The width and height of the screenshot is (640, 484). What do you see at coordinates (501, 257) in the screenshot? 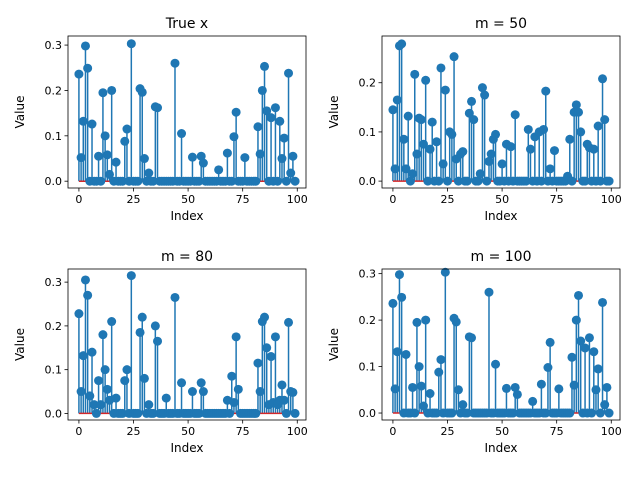
I see `subplot-title: m = 100` at bounding box center [501, 257].